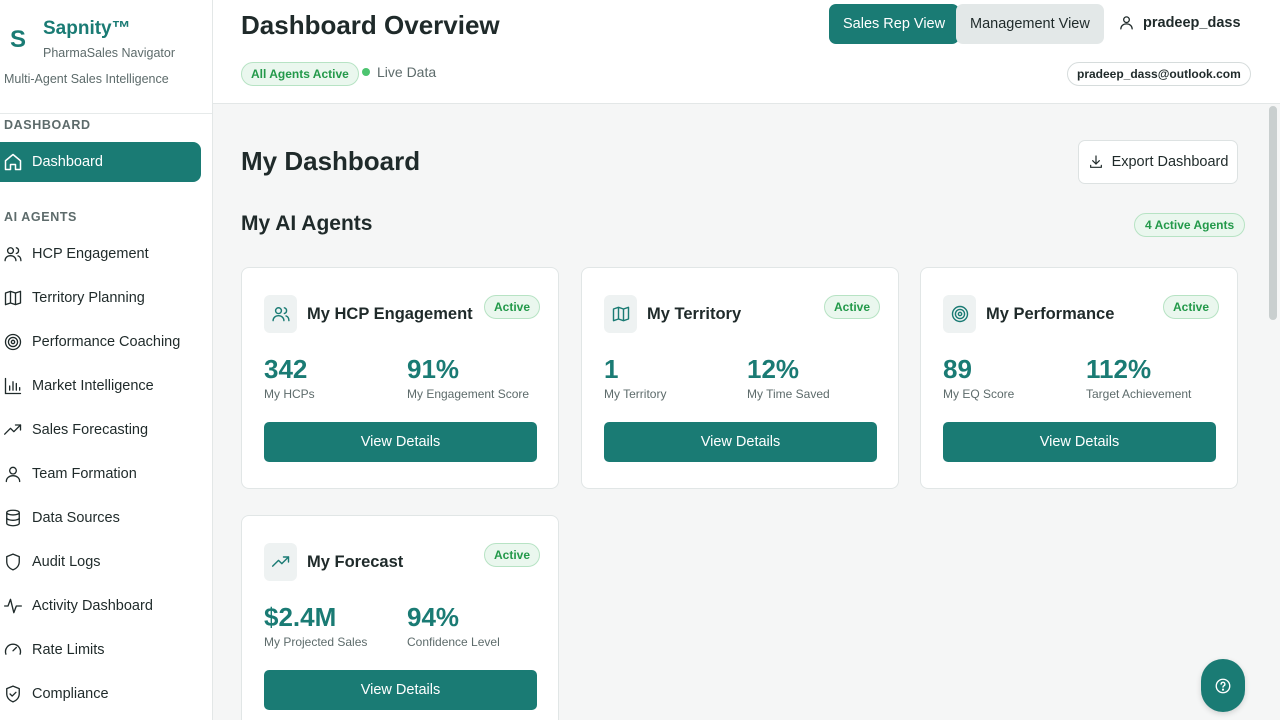 The image size is (1280, 720). What do you see at coordinates (109, 53) in the screenshot?
I see `brand-subtitle: PharmaSales Navigator` at bounding box center [109, 53].